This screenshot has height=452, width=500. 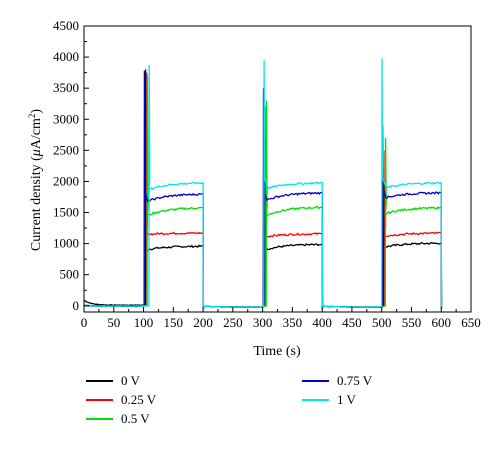 What do you see at coordinates (293, 322) in the screenshot?
I see `x-tick-label: 350` at bounding box center [293, 322].